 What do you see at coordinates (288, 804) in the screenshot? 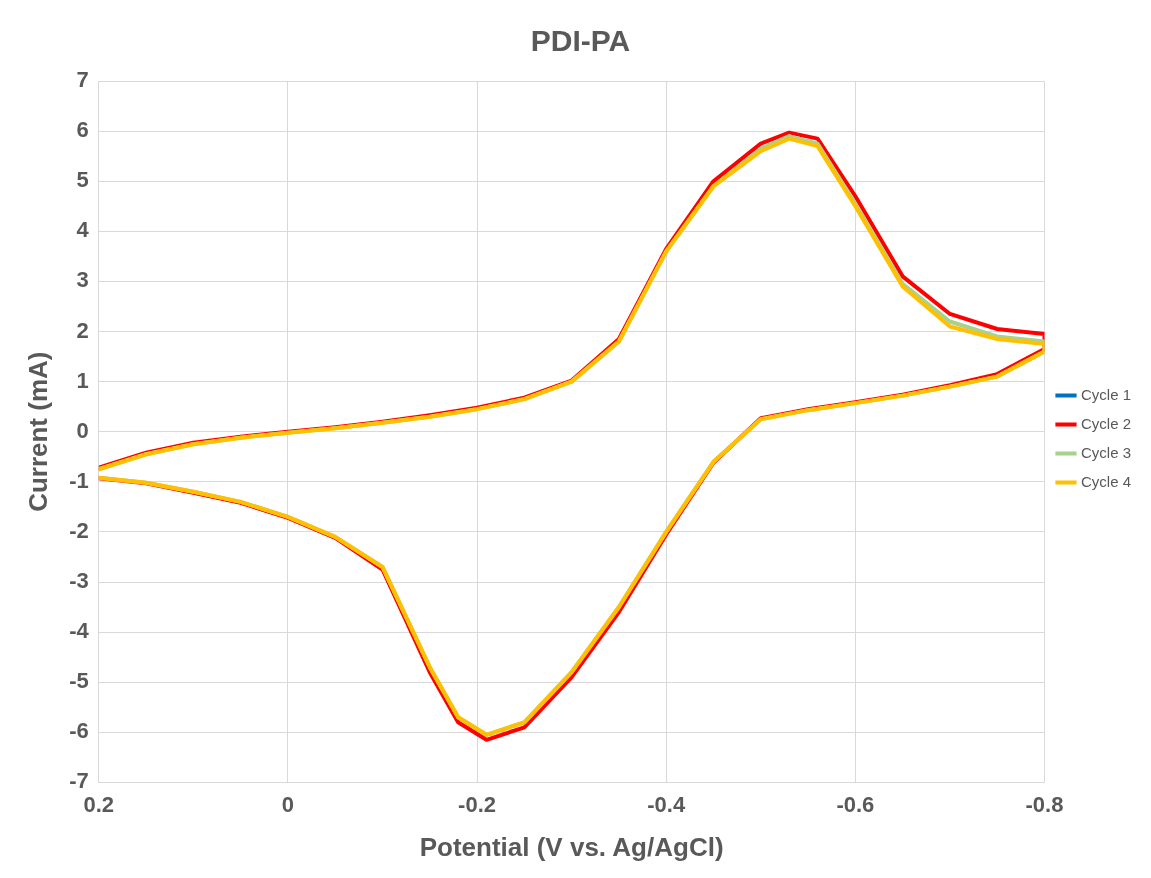
I see `x-tick-label: 0` at bounding box center [288, 804].